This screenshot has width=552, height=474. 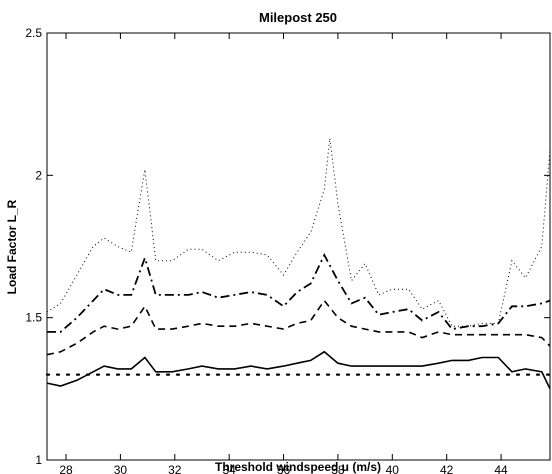 What do you see at coordinates (121, 468) in the screenshot?
I see `x-tick-label: 30` at bounding box center [121, 468].